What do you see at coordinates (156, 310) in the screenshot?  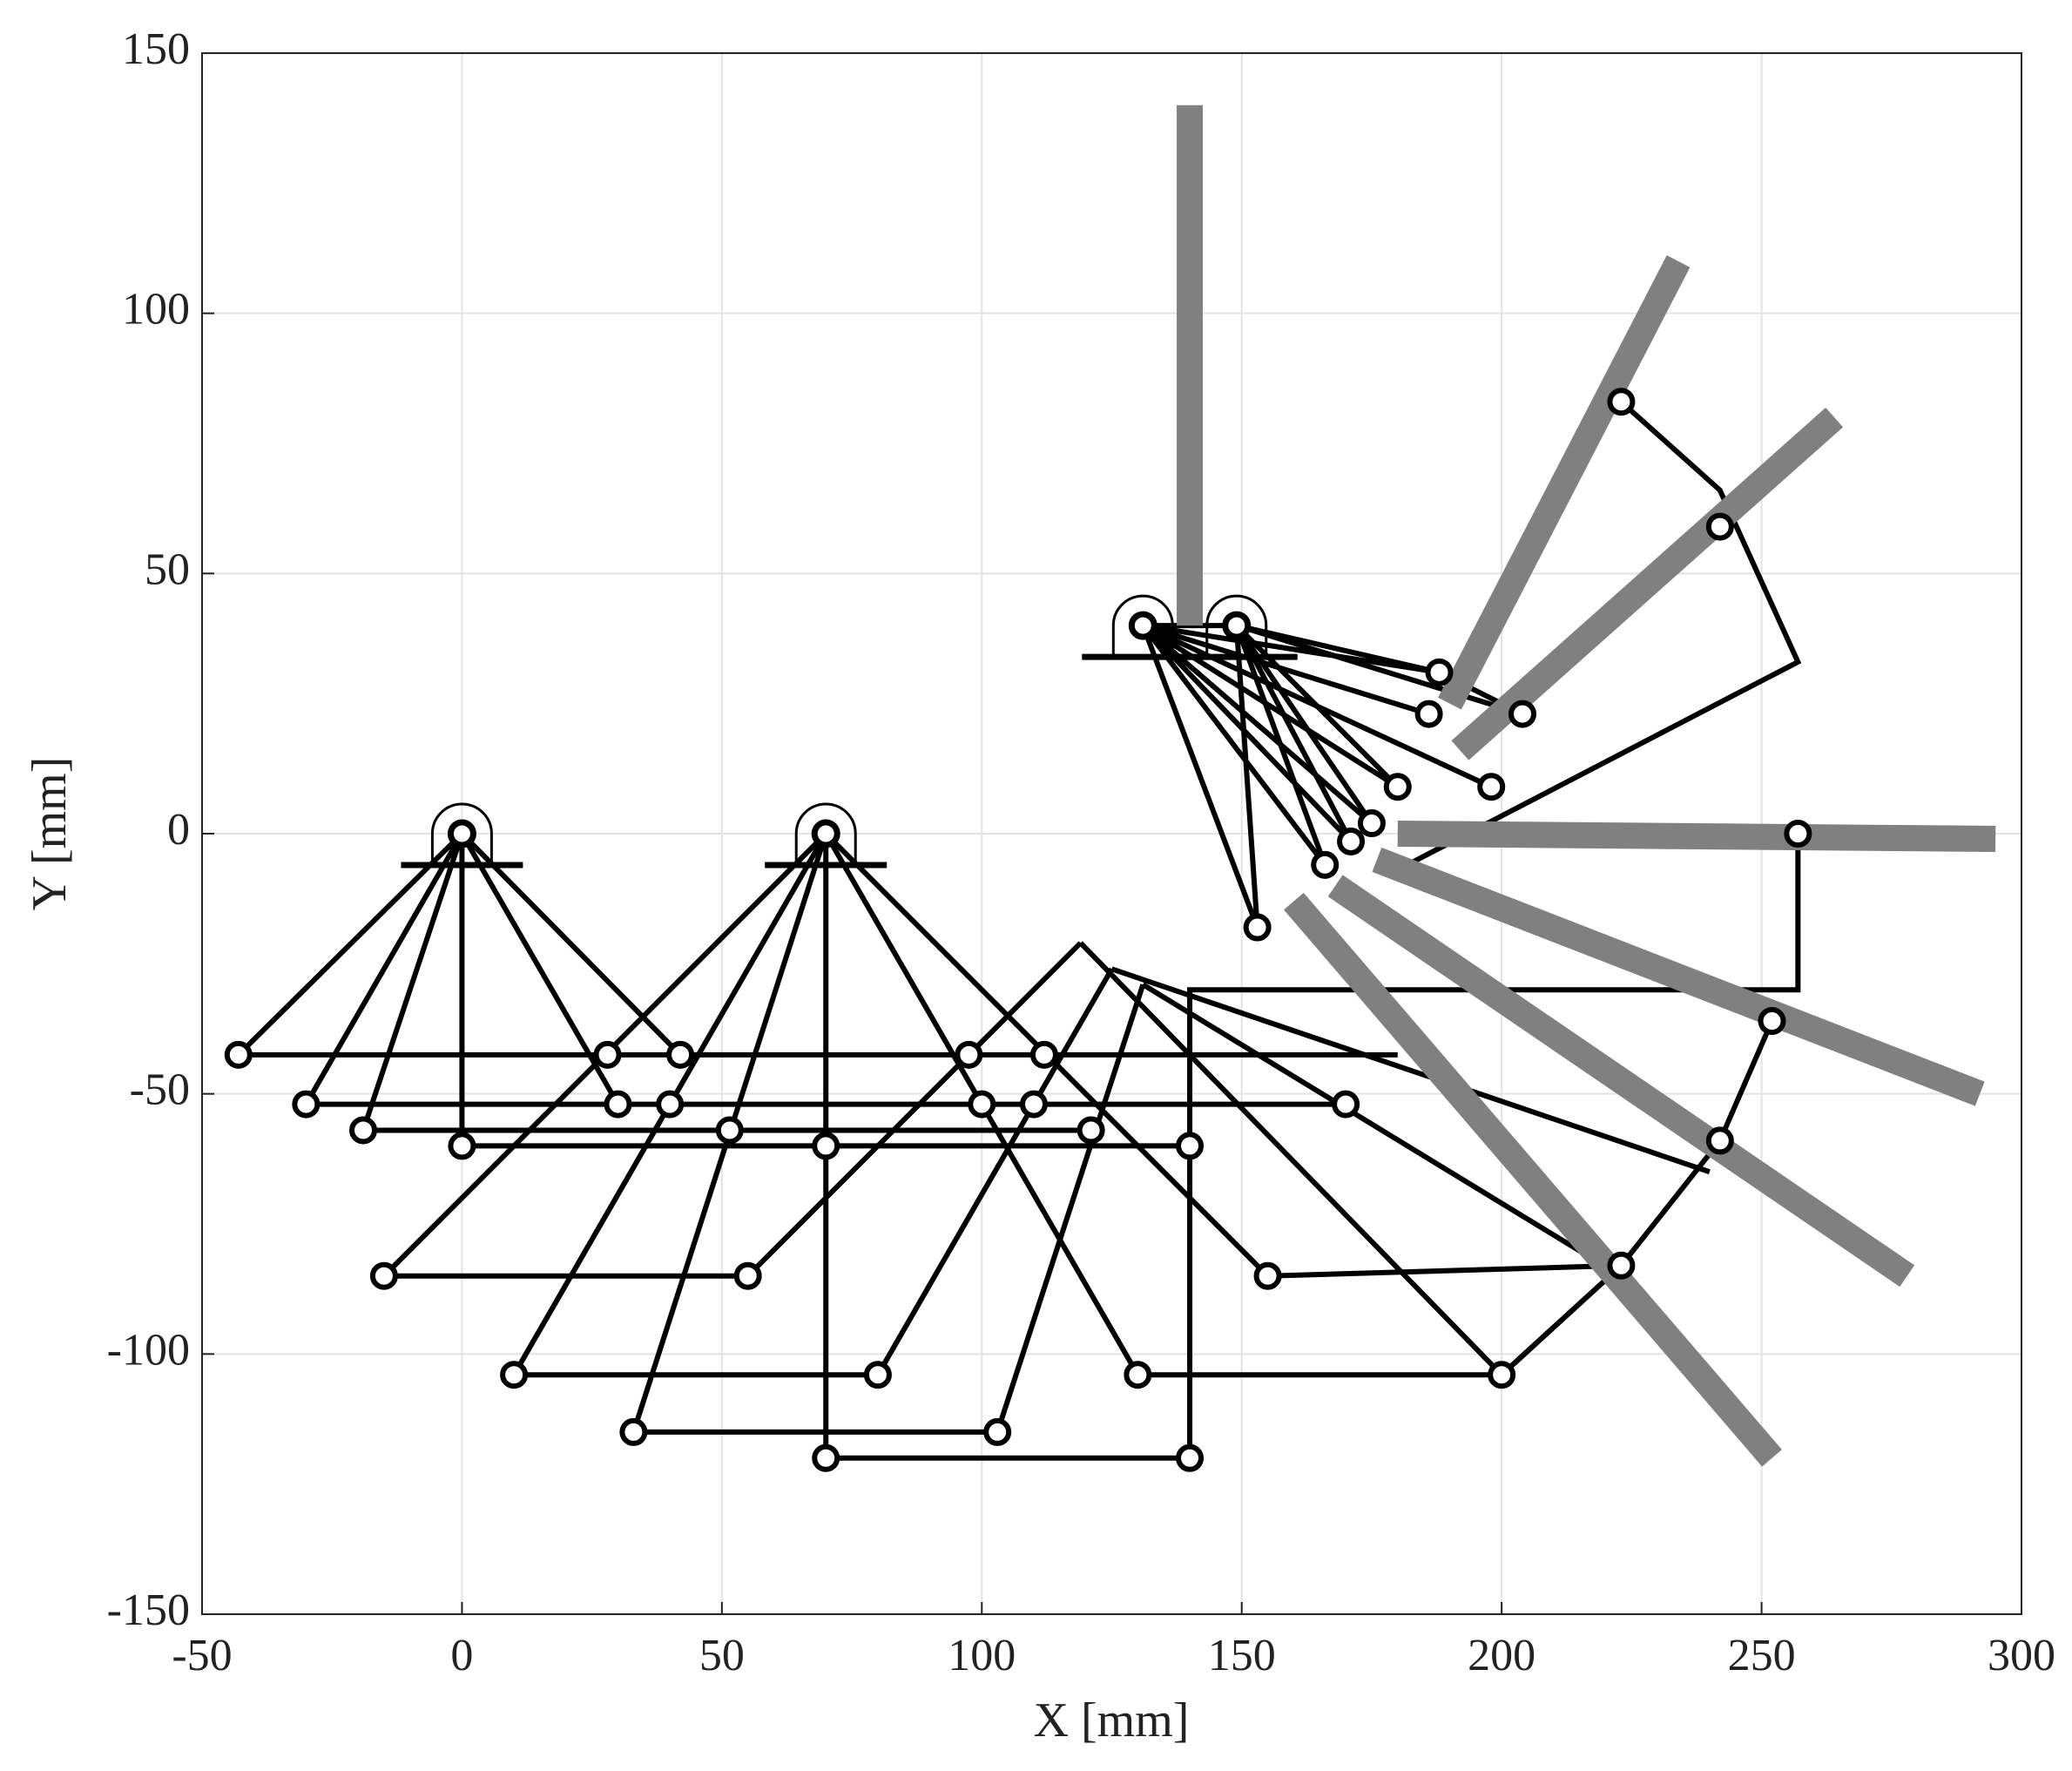 I see `y-tick-label: 100` at bounding box center [156, 310].